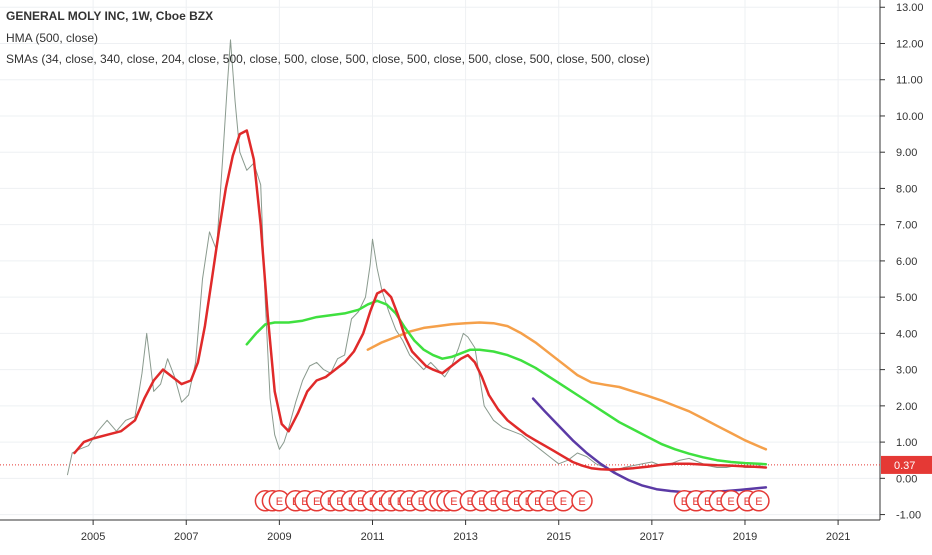  I want to click on y-tick-label: 12.00, so click(910, 44).